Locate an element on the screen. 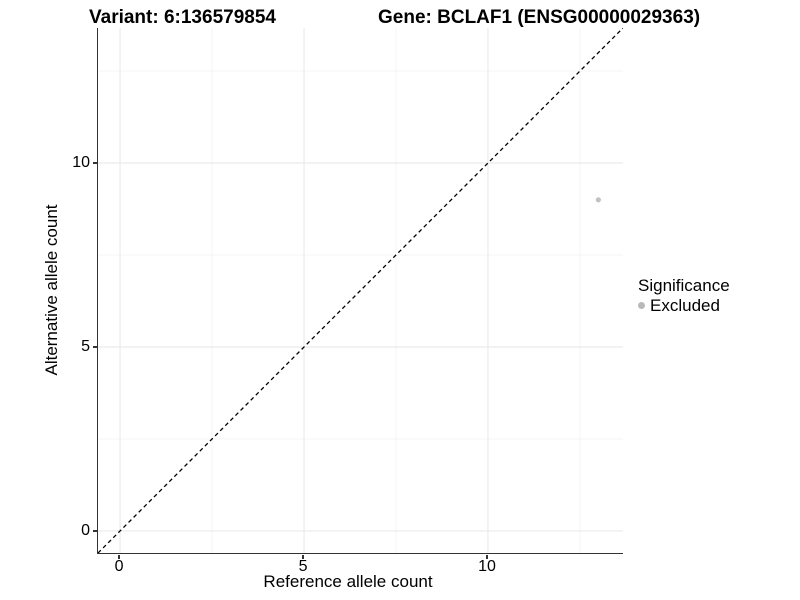 The height and width of the screenshot is (600, 800). gene-title: Gene: BCLAF1 (ENSG00000029363) is located at coordinates (539, 17).